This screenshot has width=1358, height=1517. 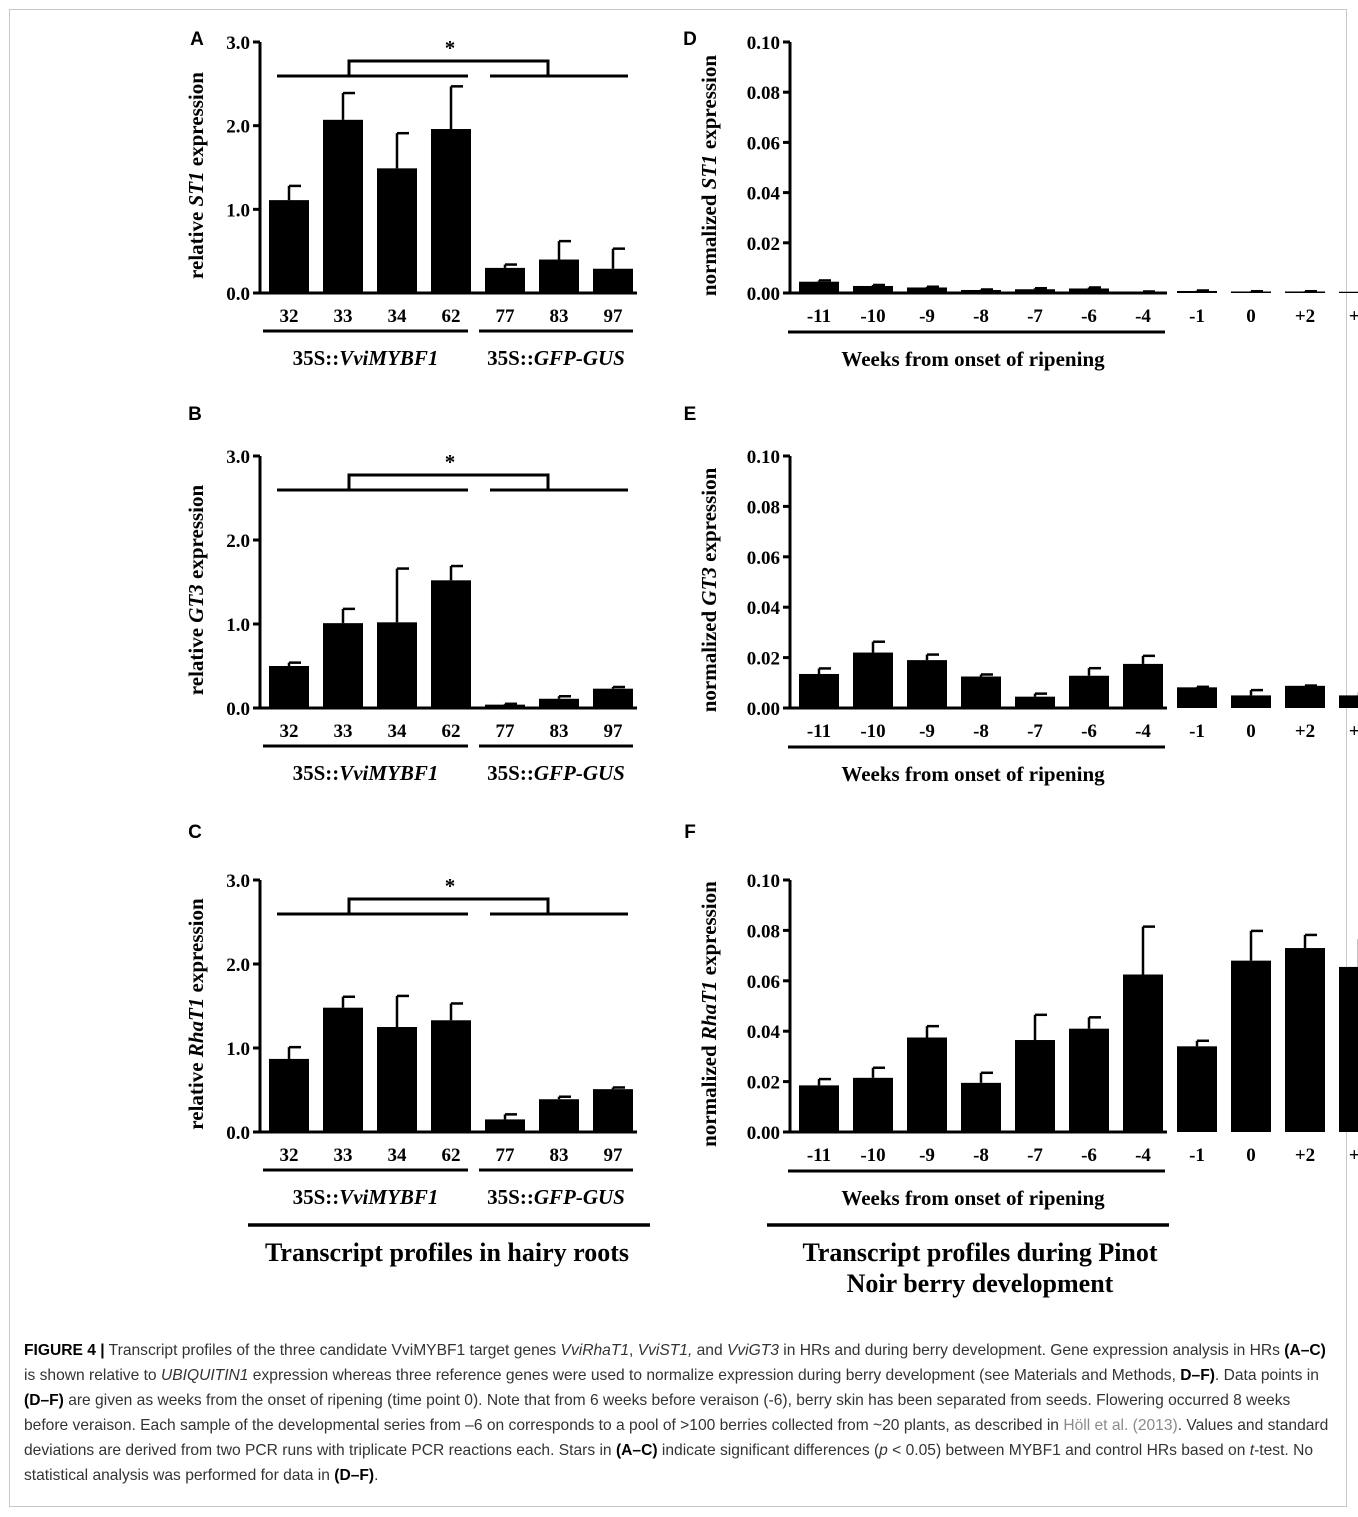 What do you see at coordinates (1305, 731) in the screenshot?
I see `x-tick-label-+2: +2` at bounding box center [1305, 731].